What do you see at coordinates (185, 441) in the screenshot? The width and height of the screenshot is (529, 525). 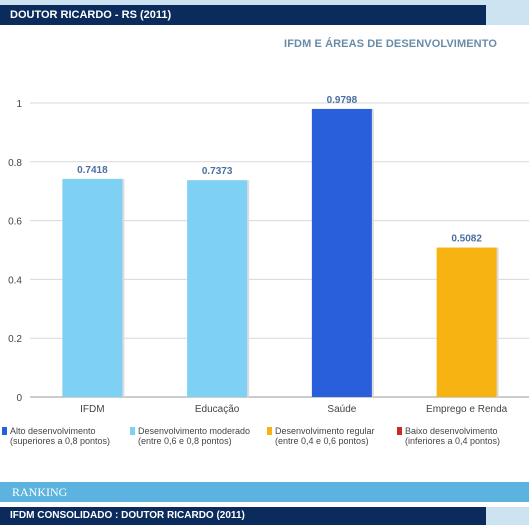 I see `legend-range: (entre 0,6 e 0,8 pontos)` at bounding box center [185, 441].